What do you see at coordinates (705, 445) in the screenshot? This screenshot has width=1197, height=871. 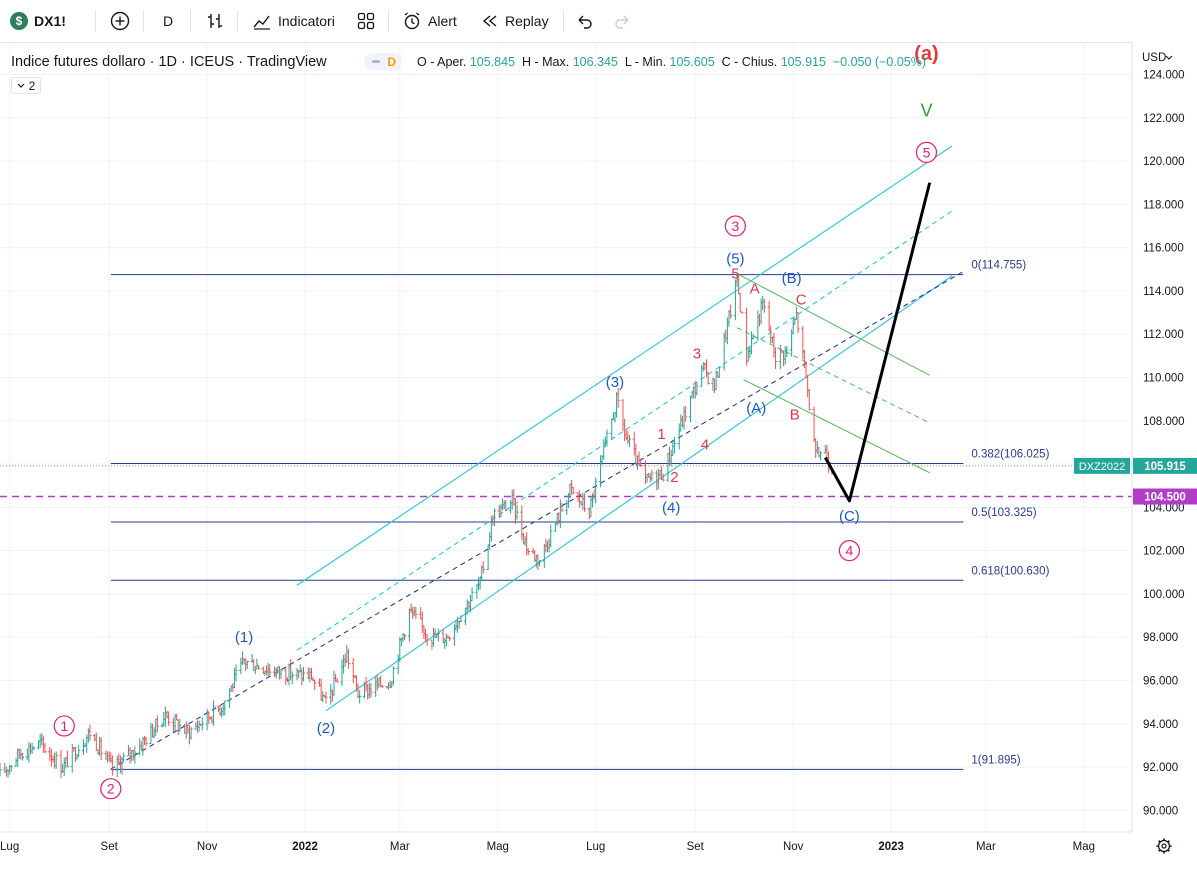 I see `wave-label: 4` at bounding box center [705, 445].